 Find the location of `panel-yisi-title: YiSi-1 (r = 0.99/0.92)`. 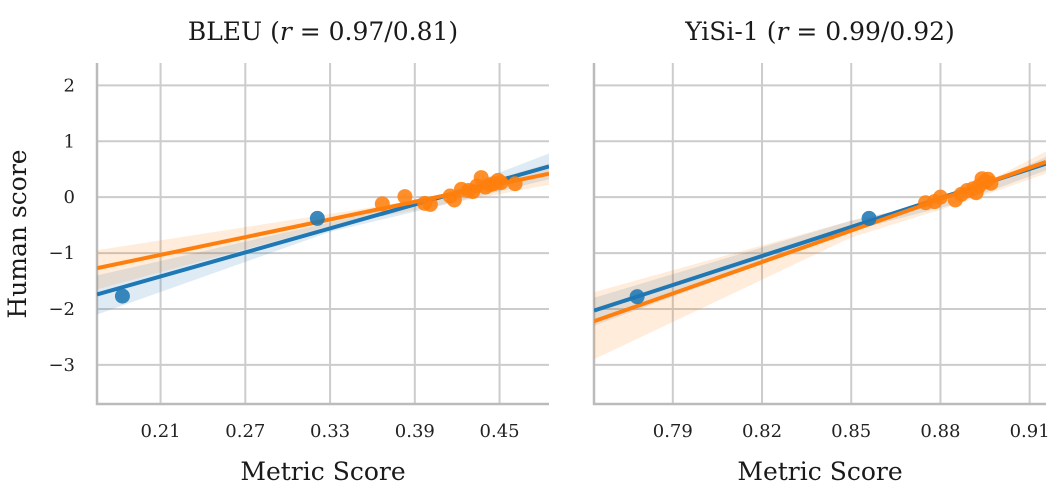

panel-yisi-title: YiSi-1 (r = 0.99/0.92) is located at coordinates (819, 31).